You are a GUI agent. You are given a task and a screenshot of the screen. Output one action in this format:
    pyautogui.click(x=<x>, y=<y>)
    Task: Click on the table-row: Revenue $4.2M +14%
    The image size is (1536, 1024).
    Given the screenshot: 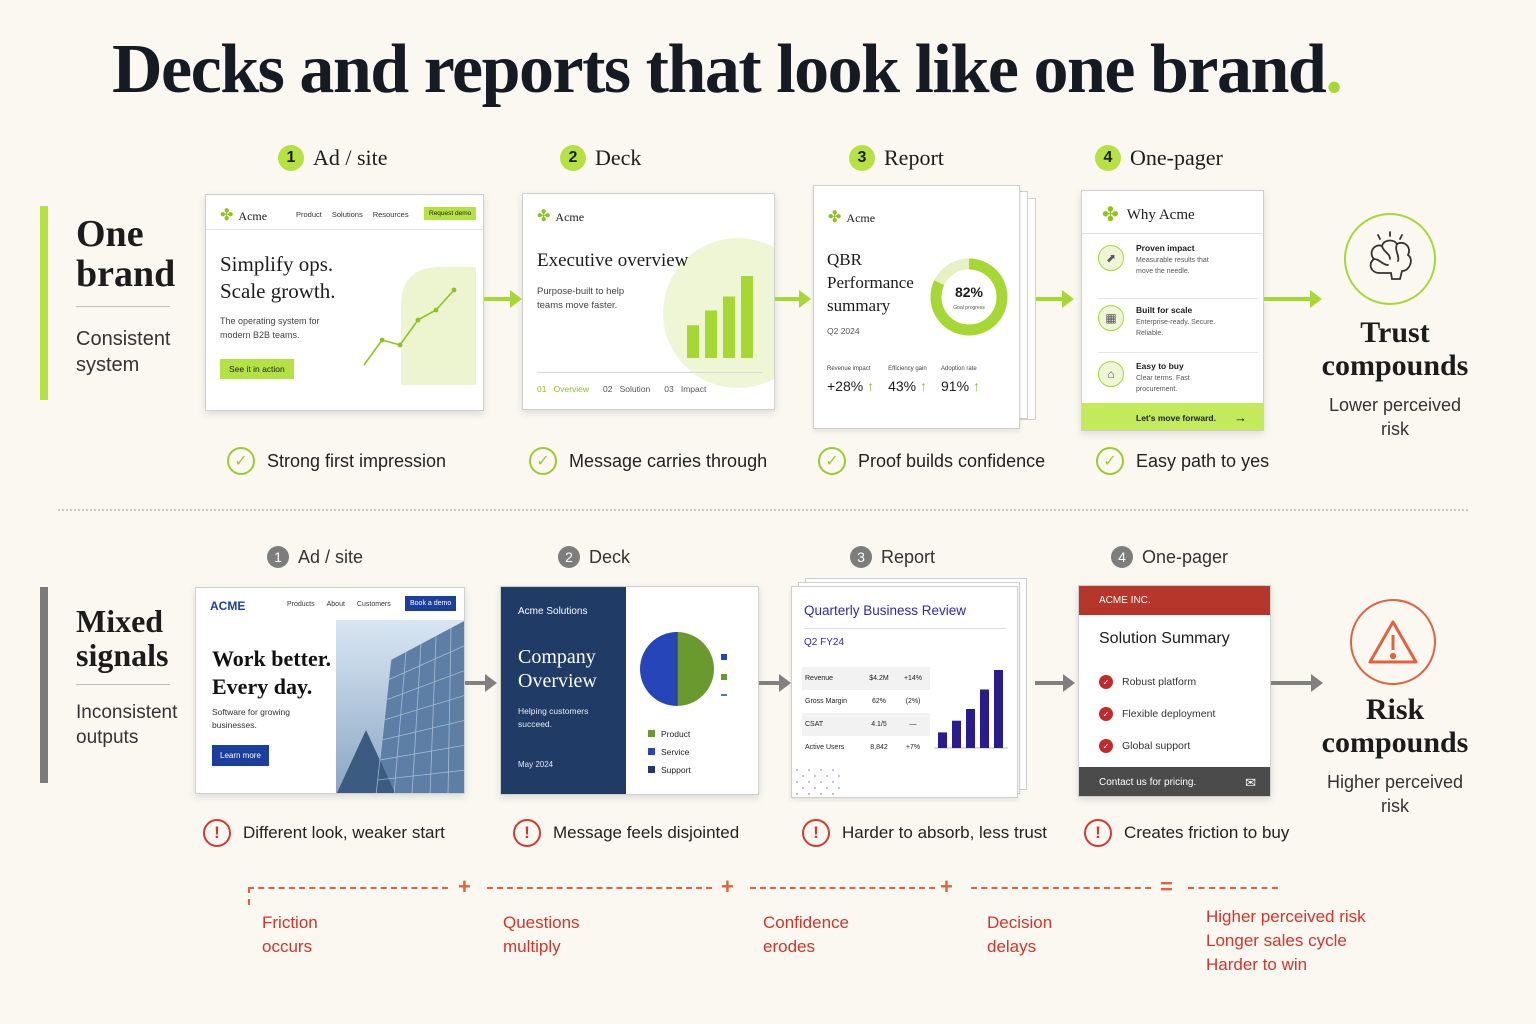 What is the action you would take?
    pyautogui.click(x=866, y=678)
    